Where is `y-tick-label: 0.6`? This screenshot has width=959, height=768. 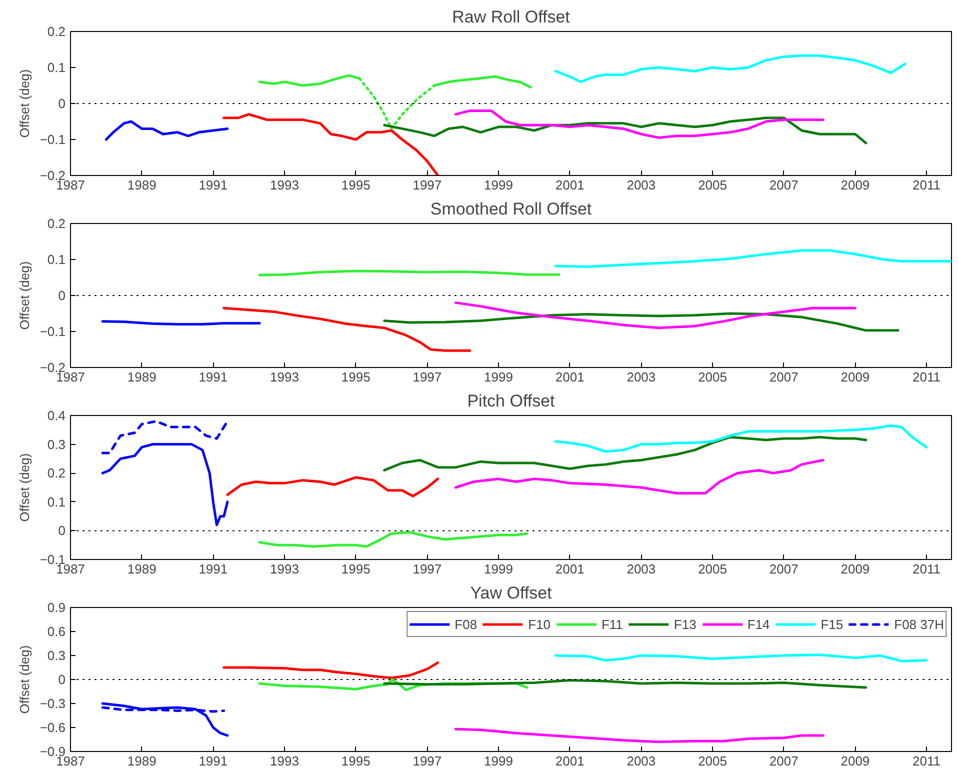
y-tick-label: 0.6 is located at coordinates (56, 631).